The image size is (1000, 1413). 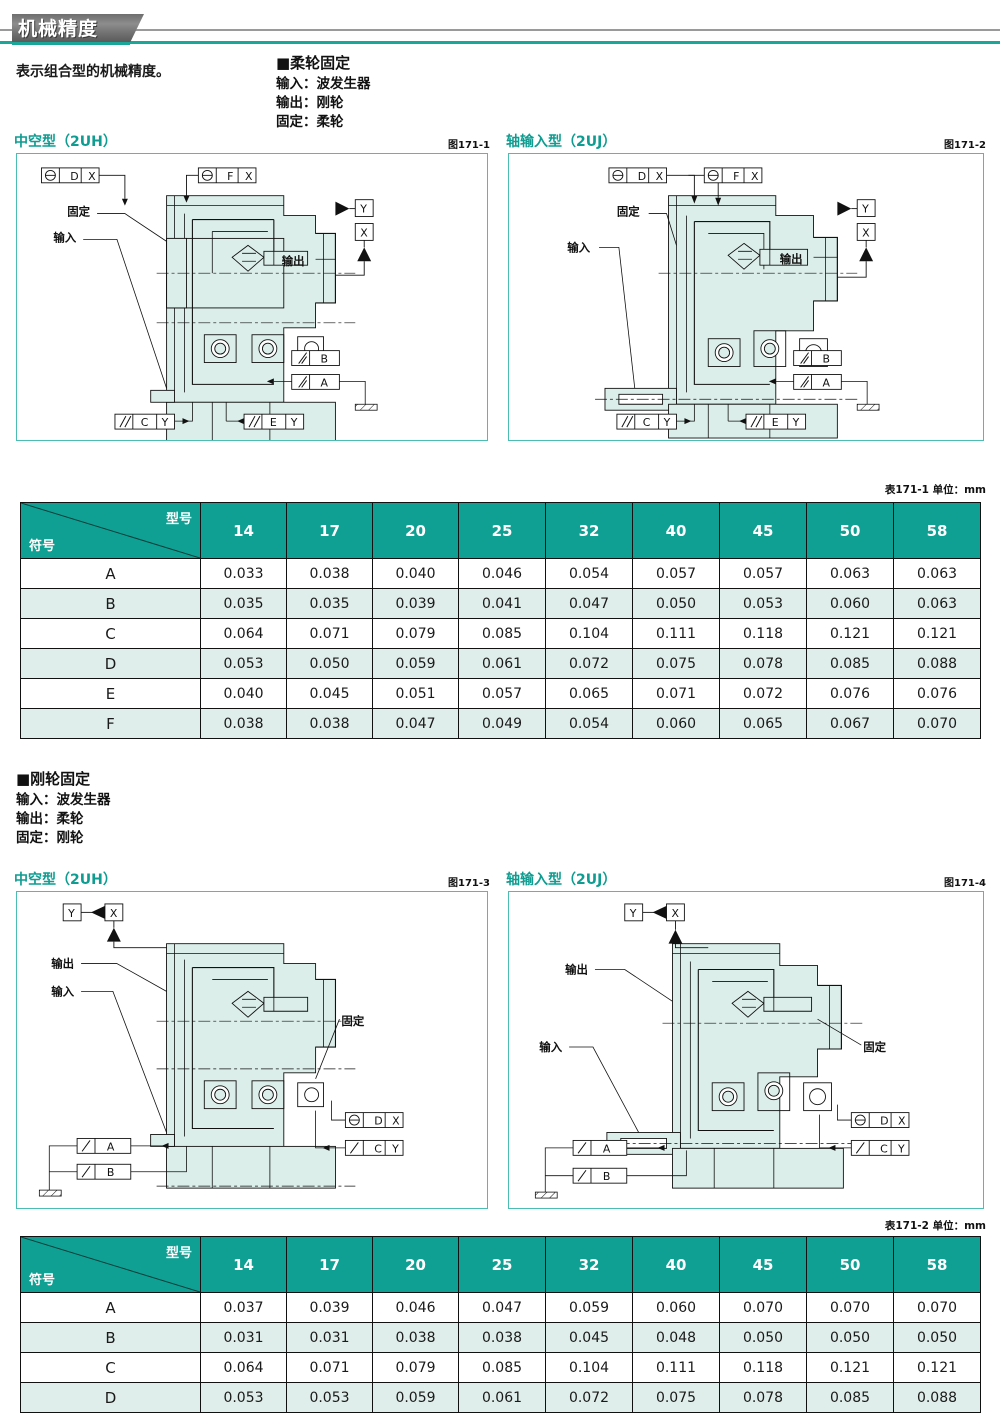 I want to click on table2-col-7: 50, so click(x=850, y=1264).